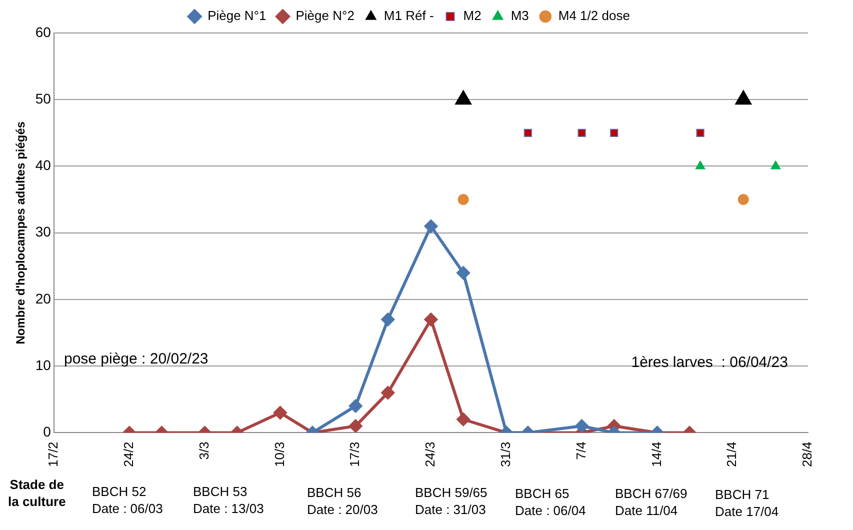 Image resolution: width=853 pixels, height=530 pixels. What do you see at coordinates (550, 501) in the screenshot?
I see `text: BBCH 65 Date : 06/04` at bounding box center [550, 501].